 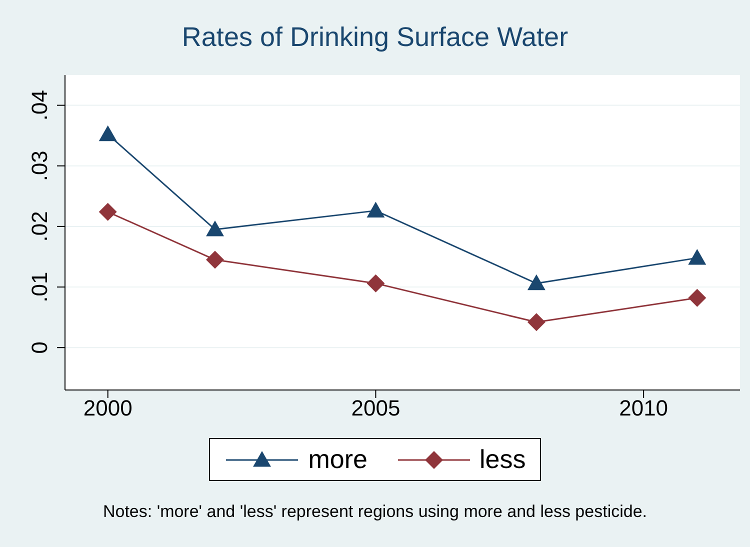 What do you see at coordinates (375, 37) in the screenshot?
I see `chart-title: Rates of Drinking Surface Water` at bounding box center [375, 37].